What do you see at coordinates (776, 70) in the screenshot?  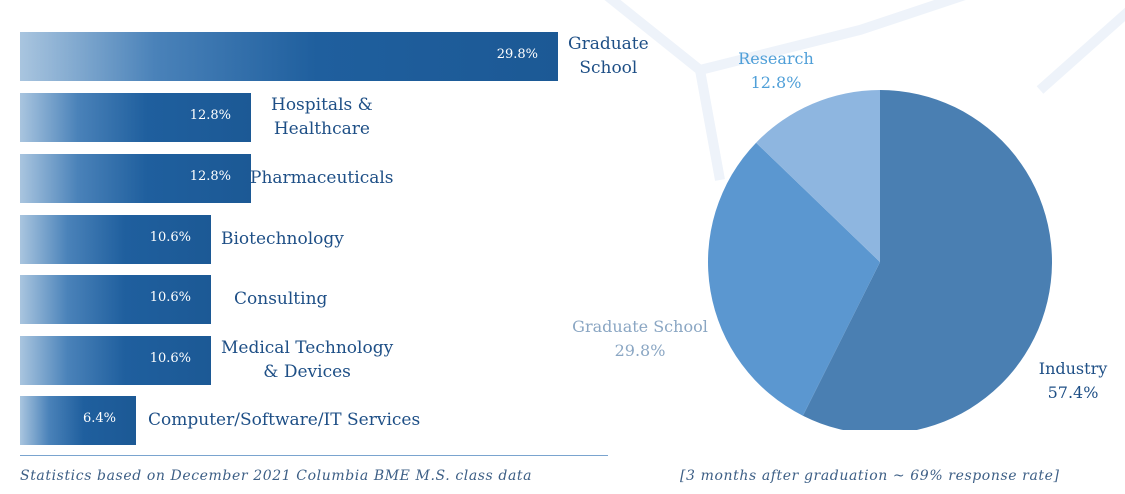 I see `pie-slice-label: Research 12.8%` at bounding box center [776, 70].